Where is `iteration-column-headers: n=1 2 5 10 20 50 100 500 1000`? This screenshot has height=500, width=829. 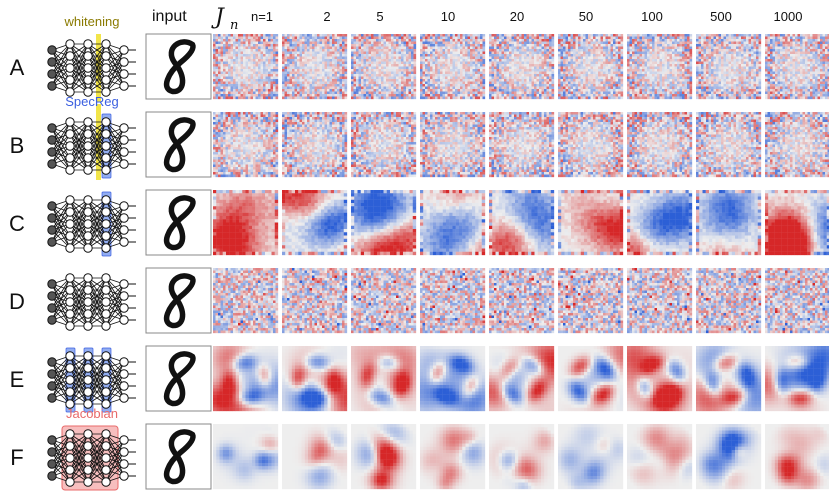 iteration-column-headers: n=1 2 5 10 20 50 100 500 1000 is located at coordinates (526, 16).